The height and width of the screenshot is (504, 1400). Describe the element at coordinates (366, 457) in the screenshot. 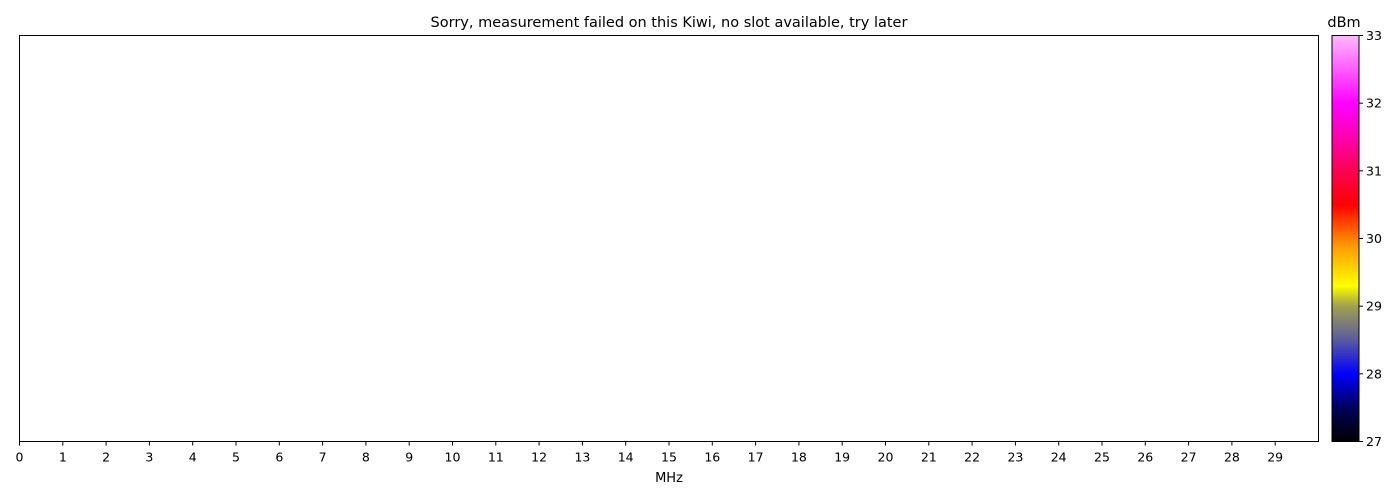

I see `x-tick-label: 8` at that location.